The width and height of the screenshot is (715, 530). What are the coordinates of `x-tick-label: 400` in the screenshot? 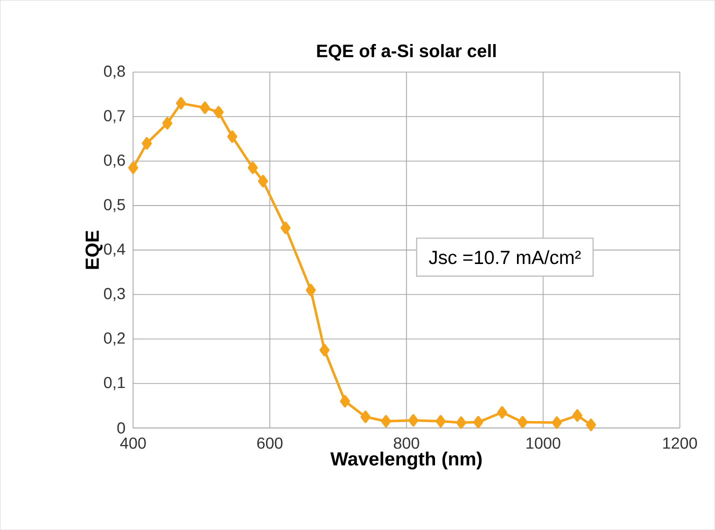 It's located at (133, 443).